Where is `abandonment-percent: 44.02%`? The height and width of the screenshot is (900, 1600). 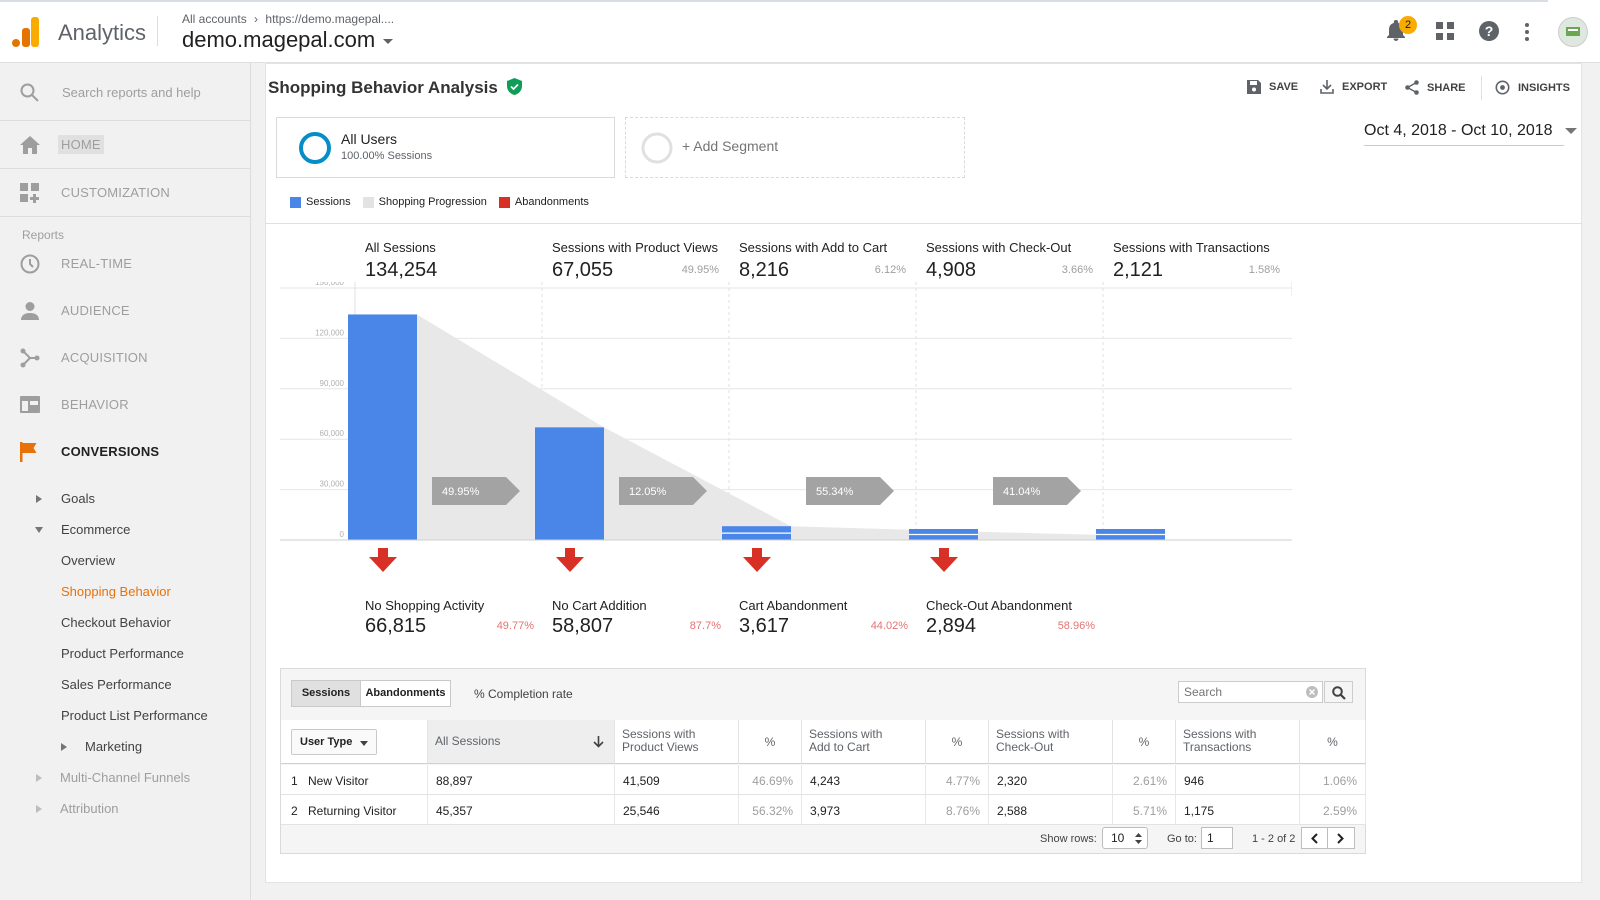 abandonment-percent: 44.02% is located at coordinates (889, 626).